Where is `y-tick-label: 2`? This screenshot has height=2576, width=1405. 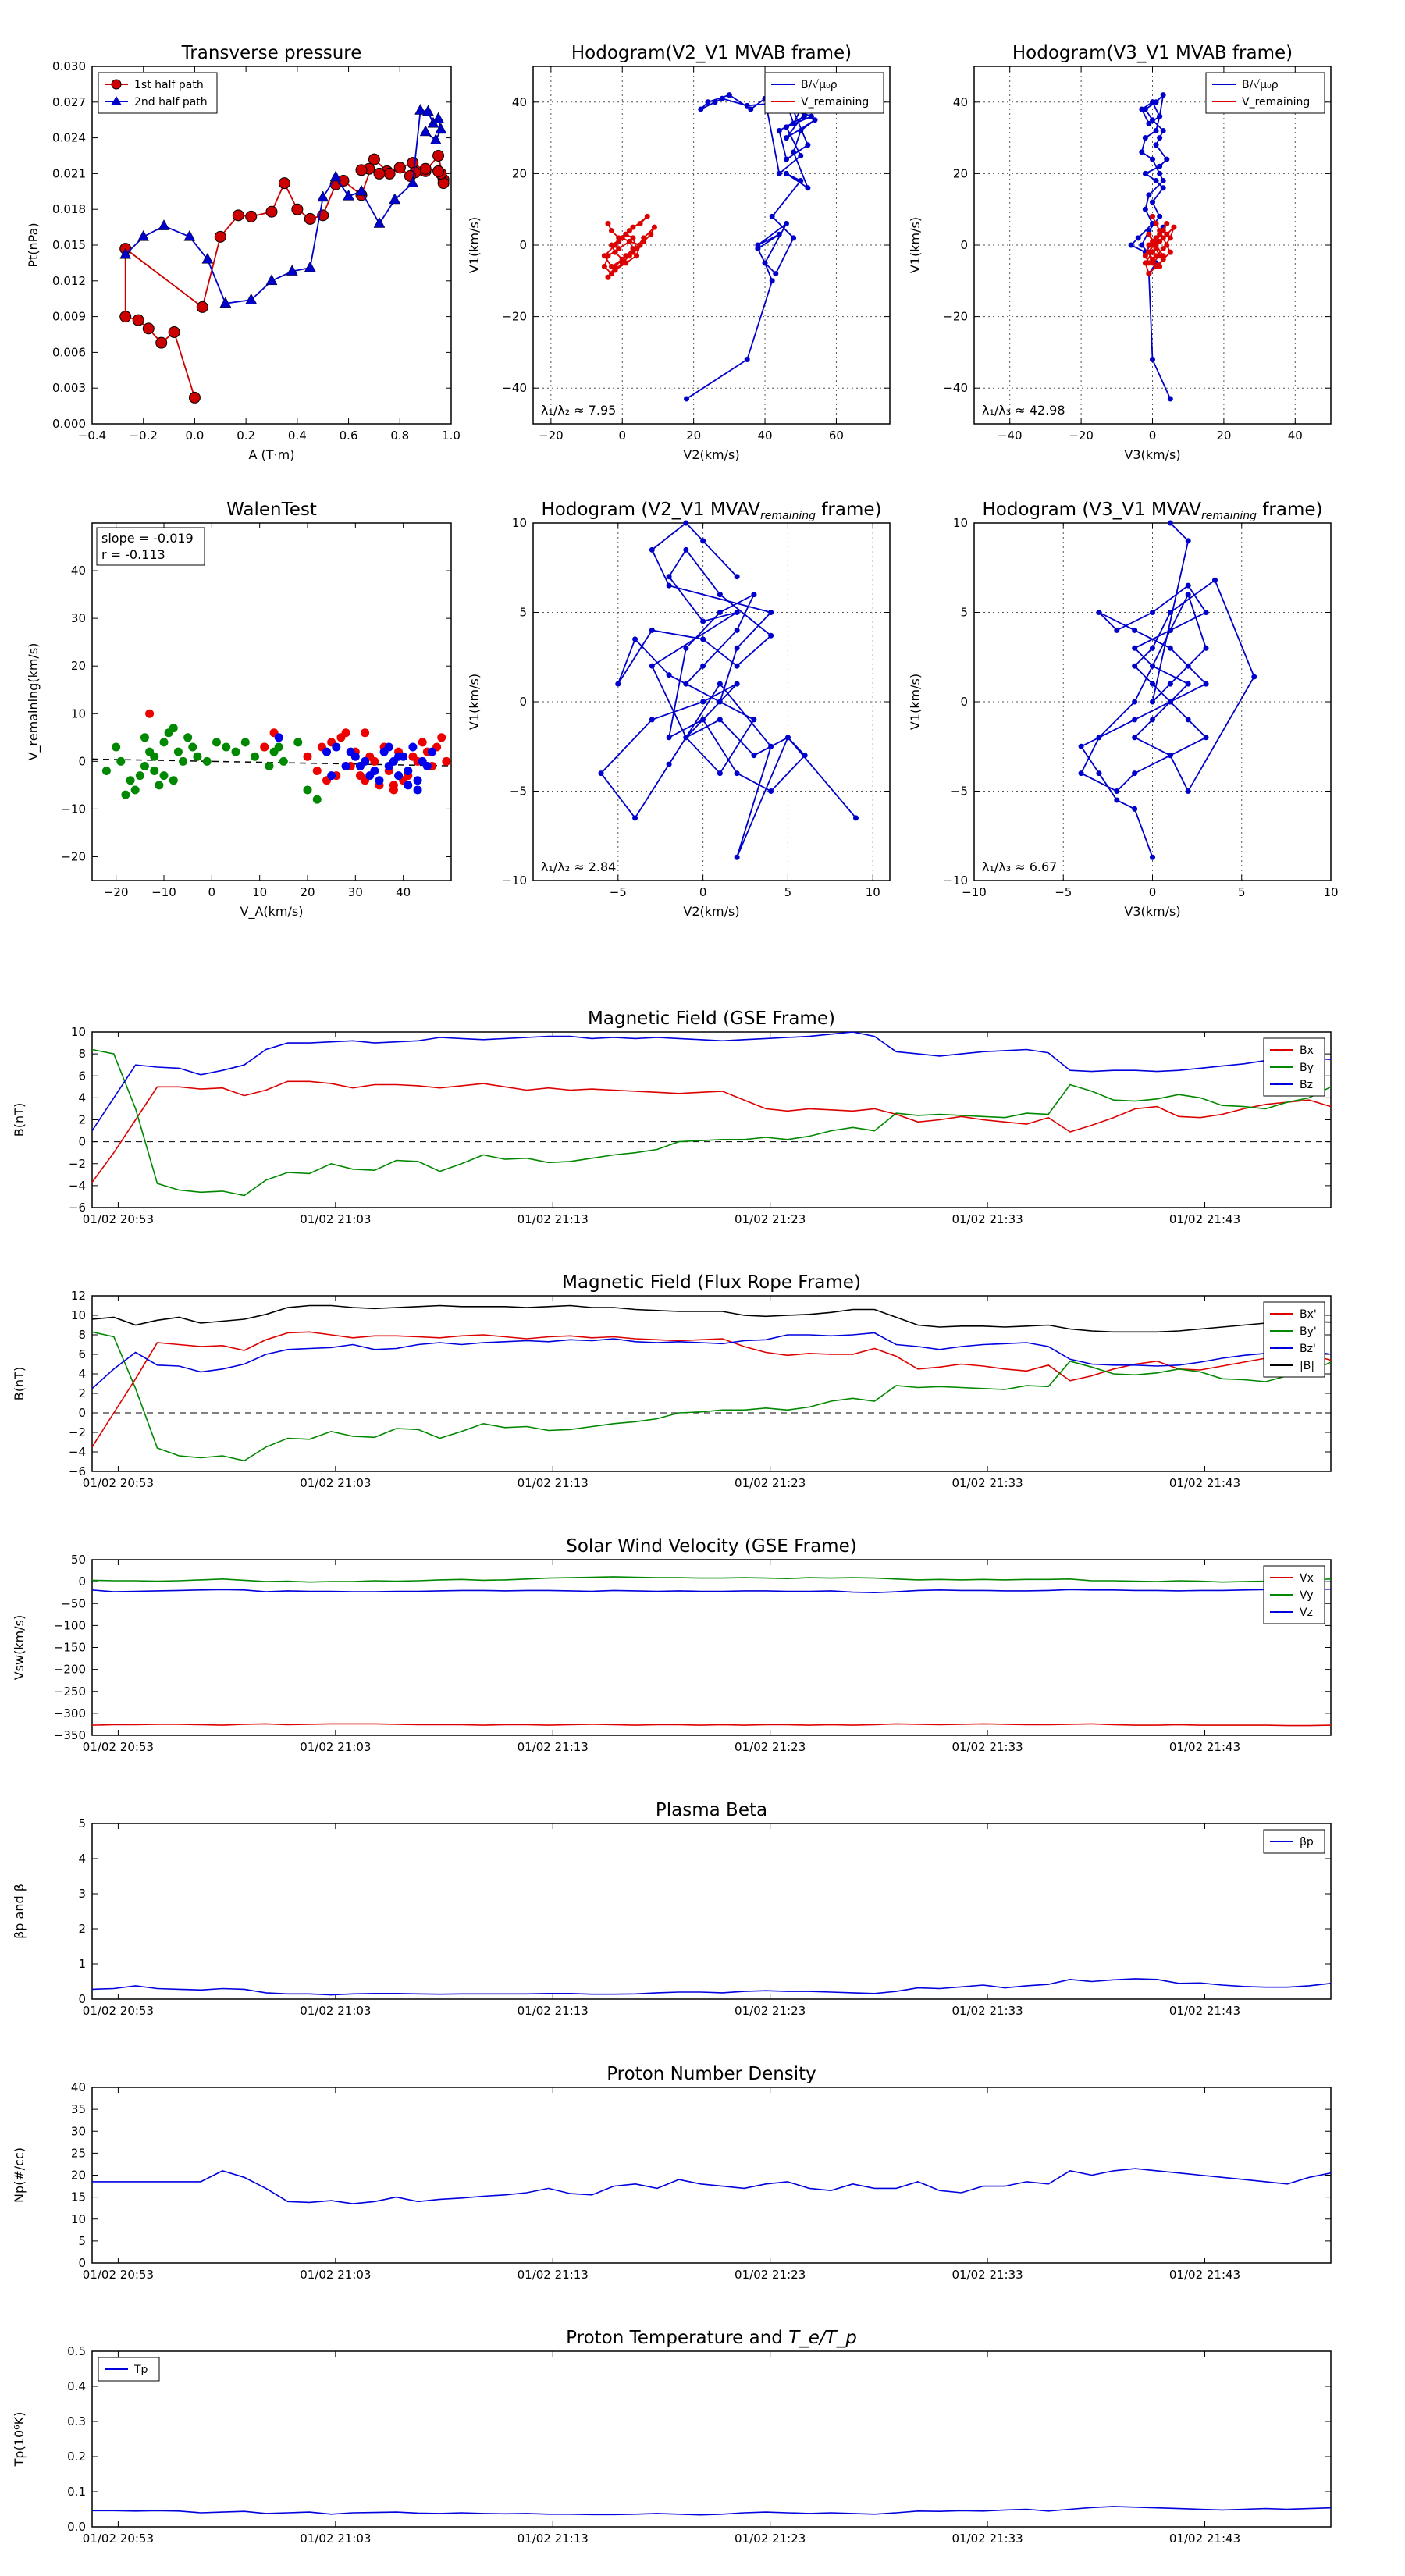 y-tick-label: 2 is located at coordinates (82, 1929).